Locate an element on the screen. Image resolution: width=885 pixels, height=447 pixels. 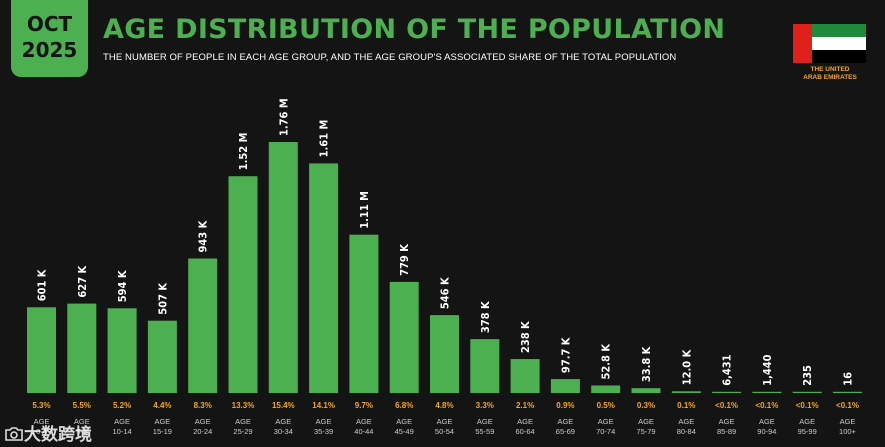
share-label: 2.1% is located at coordinates (525, 405).